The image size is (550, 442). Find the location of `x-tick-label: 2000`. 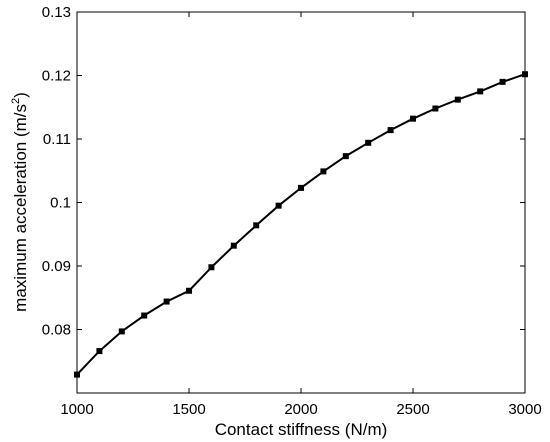

x-tick-label: 2000 is located at coordinates (300, 409).